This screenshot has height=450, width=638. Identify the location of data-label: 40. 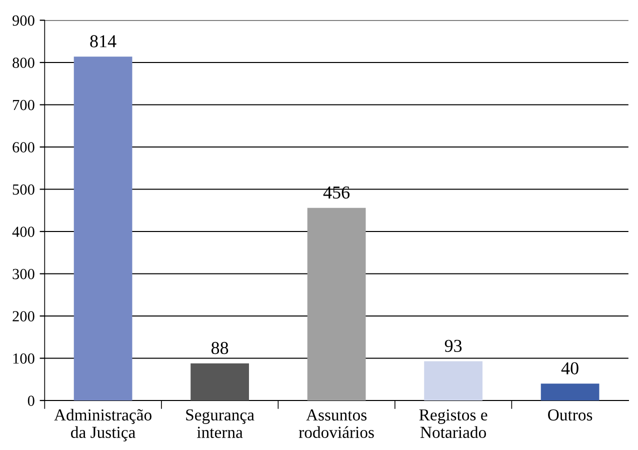
(569, 368).